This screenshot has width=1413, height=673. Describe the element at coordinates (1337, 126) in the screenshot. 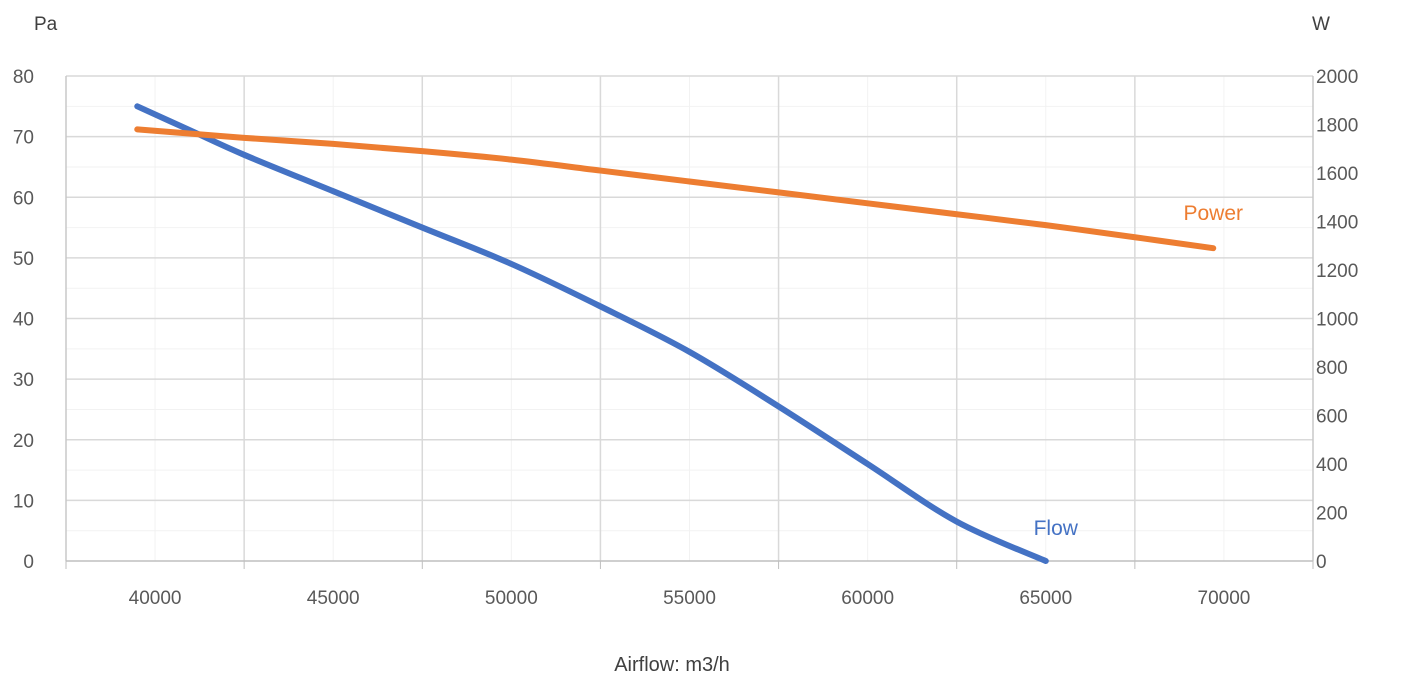

I see `y-right-tick-label: 1800` at that location.